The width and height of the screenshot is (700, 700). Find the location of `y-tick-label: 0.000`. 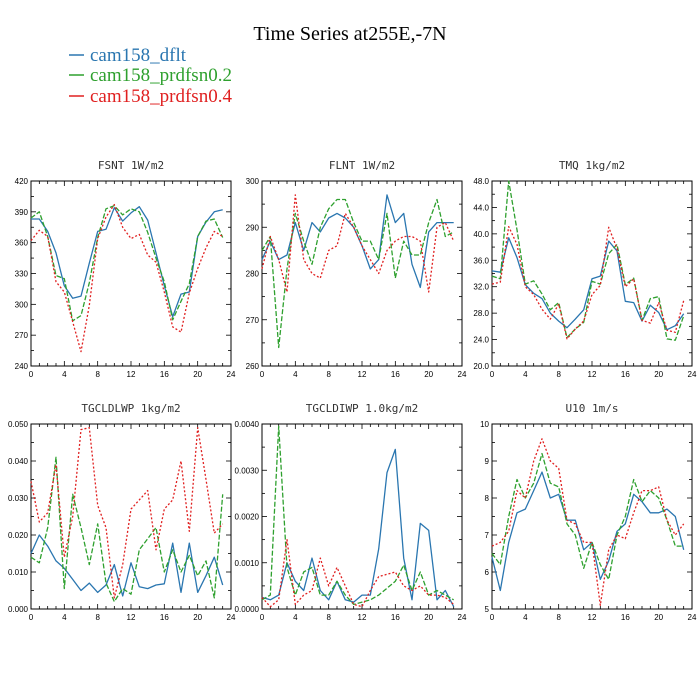

y-tick-label: 0.000 is located at coordinates (18, 609).